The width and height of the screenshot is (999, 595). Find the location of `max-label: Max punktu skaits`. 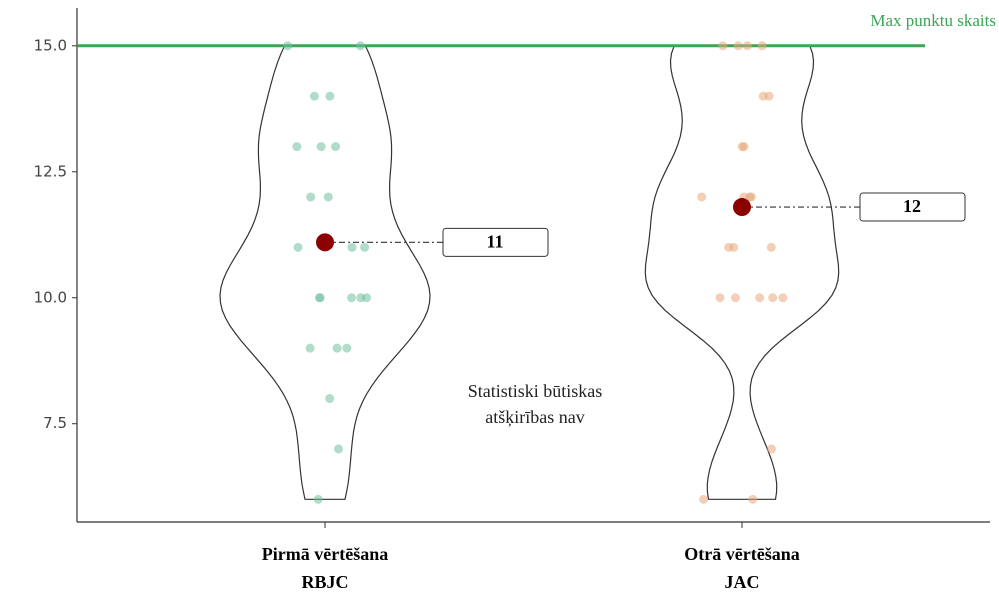

max-label: Max punktu skaits is located at coordinates (933, 20).